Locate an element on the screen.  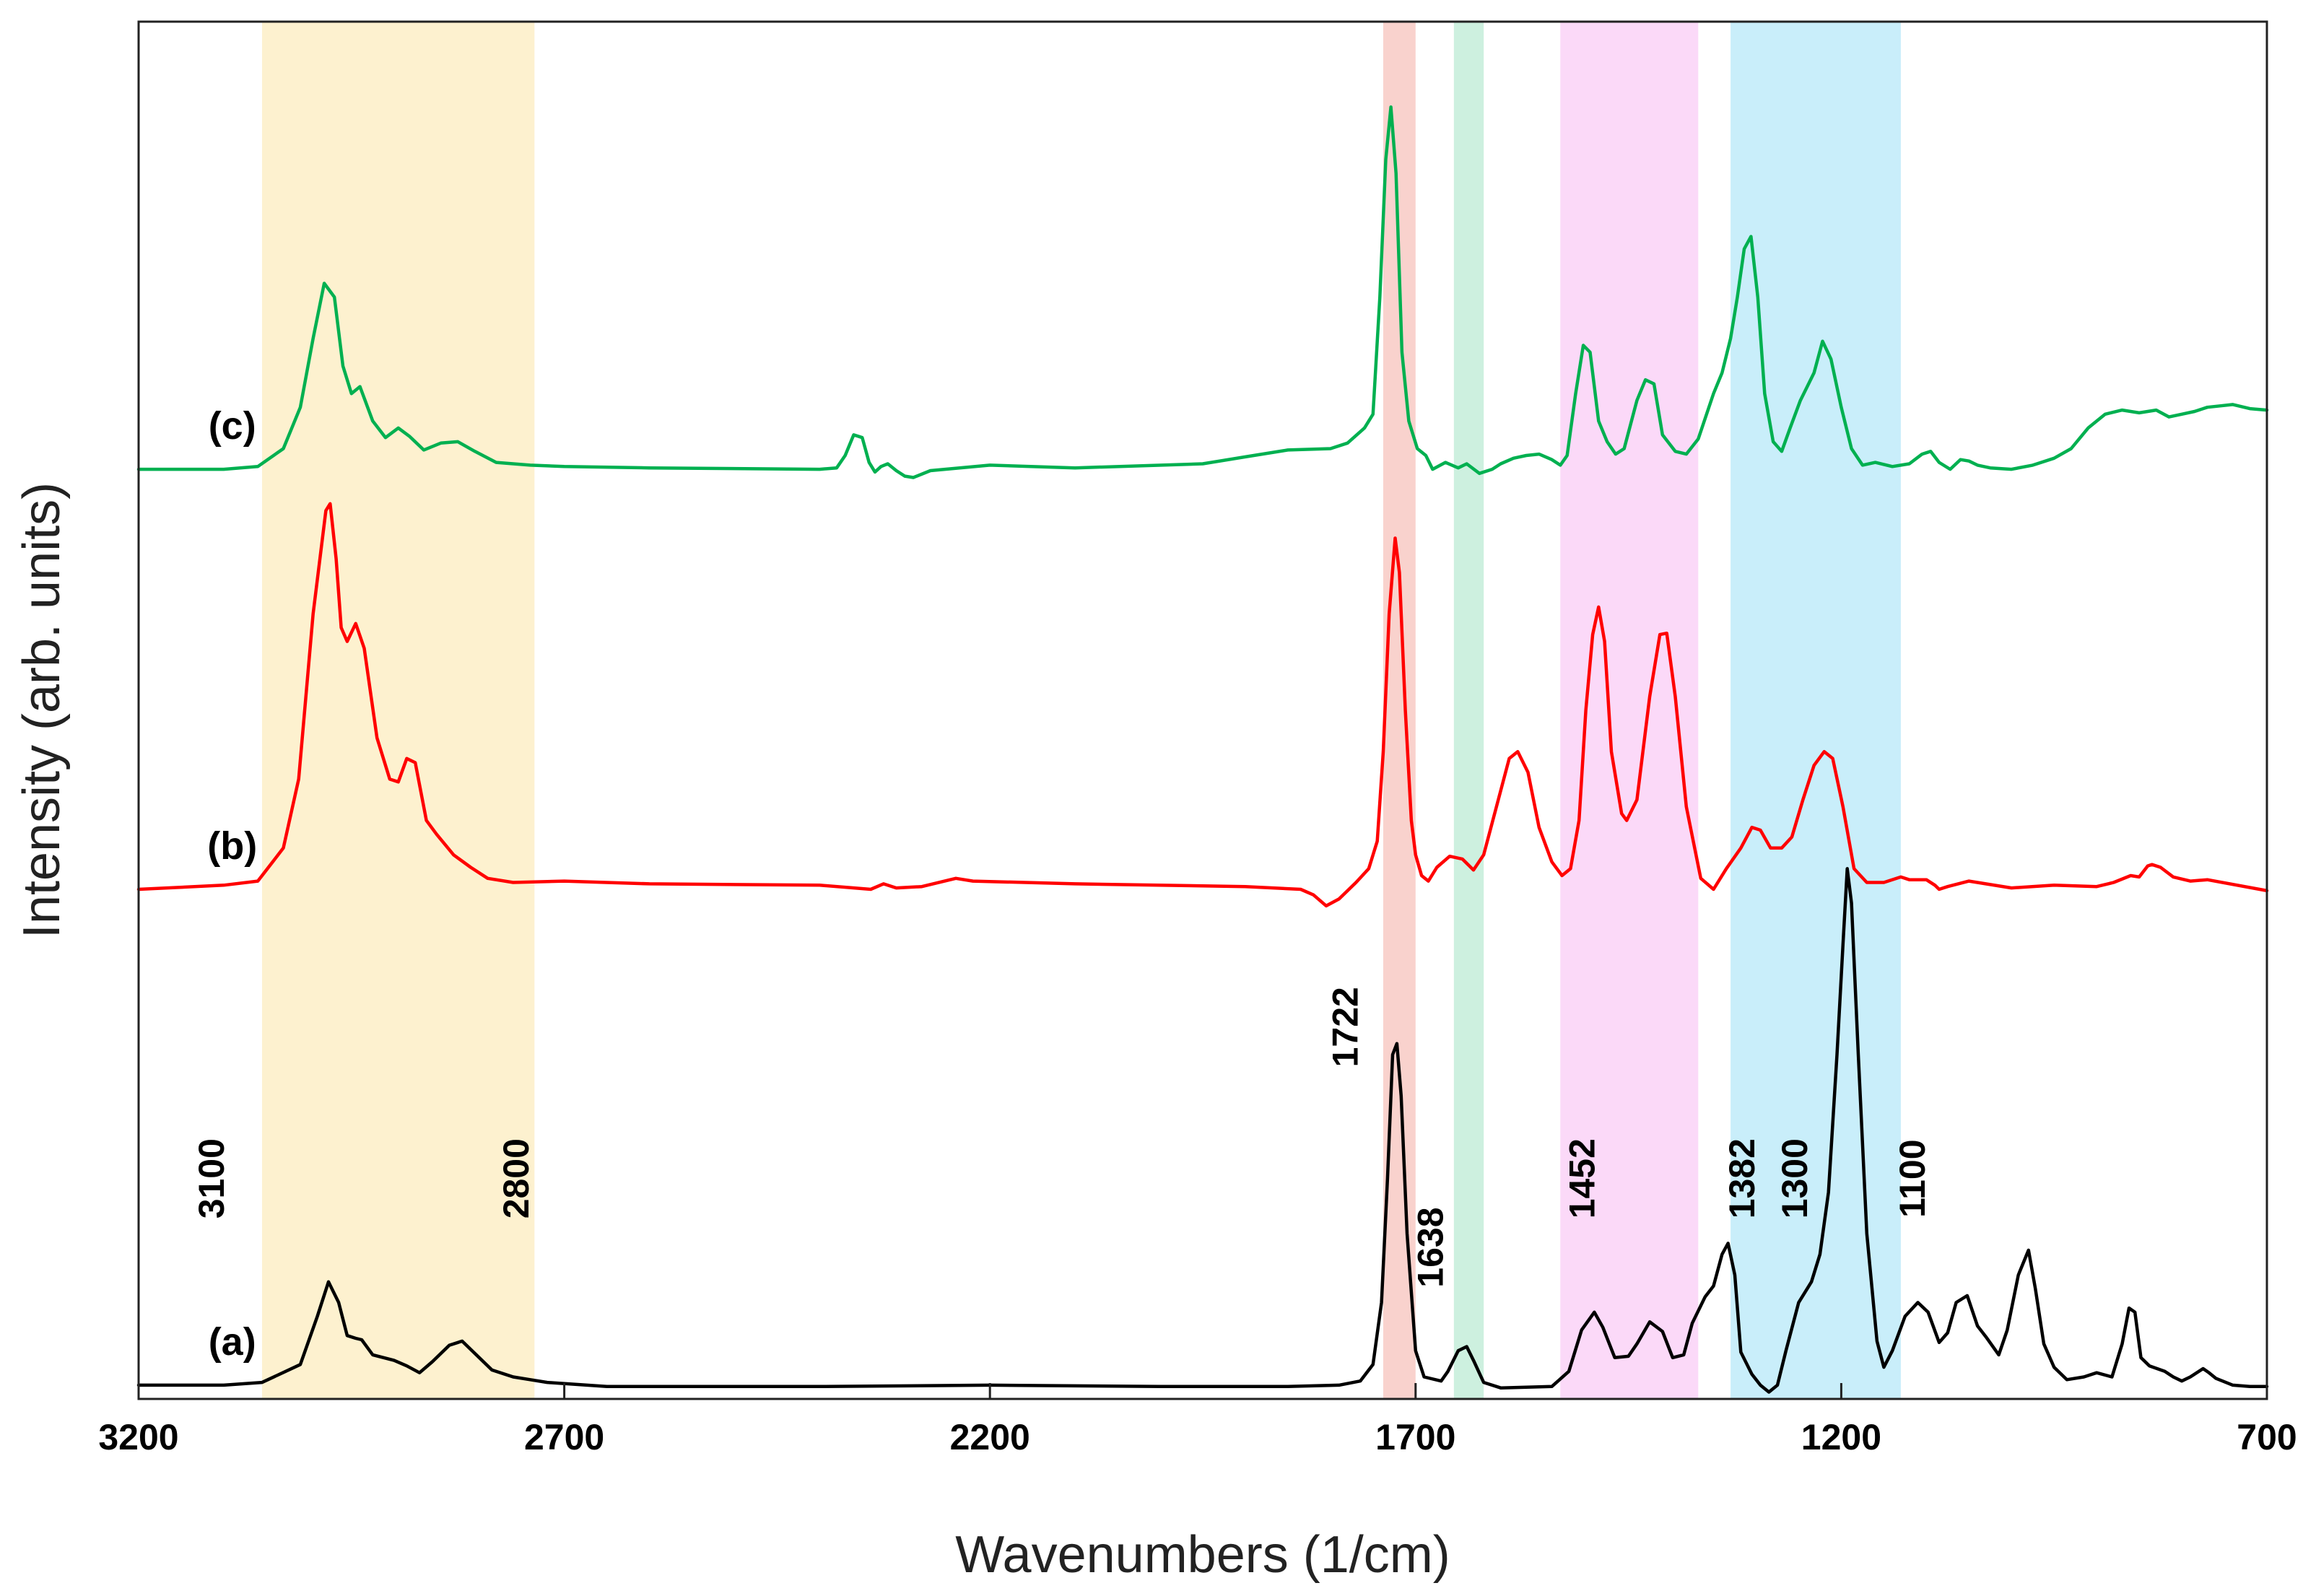
series-label-1: (b) is located at coordinates (232, 846).